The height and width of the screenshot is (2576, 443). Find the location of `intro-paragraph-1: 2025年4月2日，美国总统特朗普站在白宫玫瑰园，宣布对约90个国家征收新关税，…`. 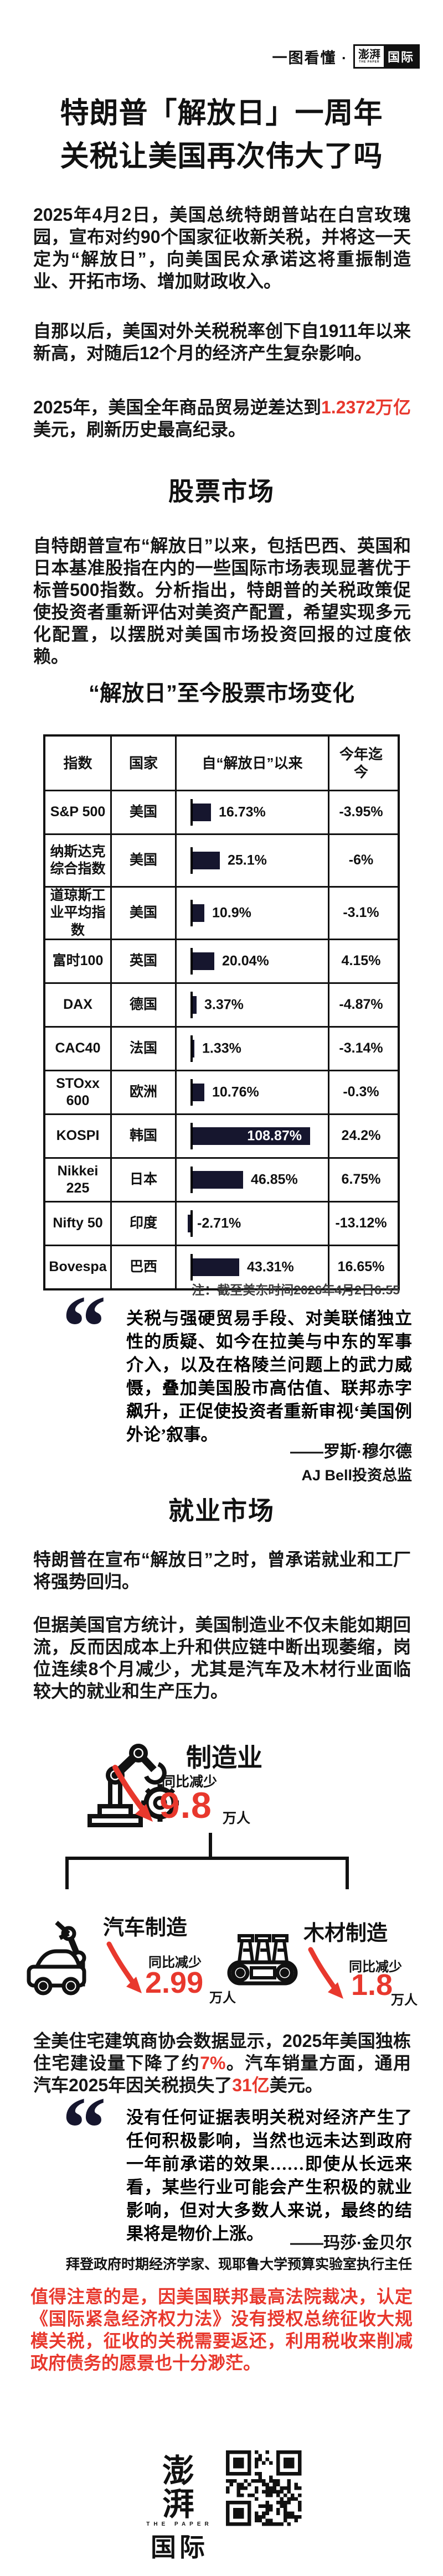

intro-paragraph-1: 2025年4月2日，美国总统特朗普站在白宫玫瑰园，宣布对约90个国家征收新关税，… is located at coordinates (222, 248).